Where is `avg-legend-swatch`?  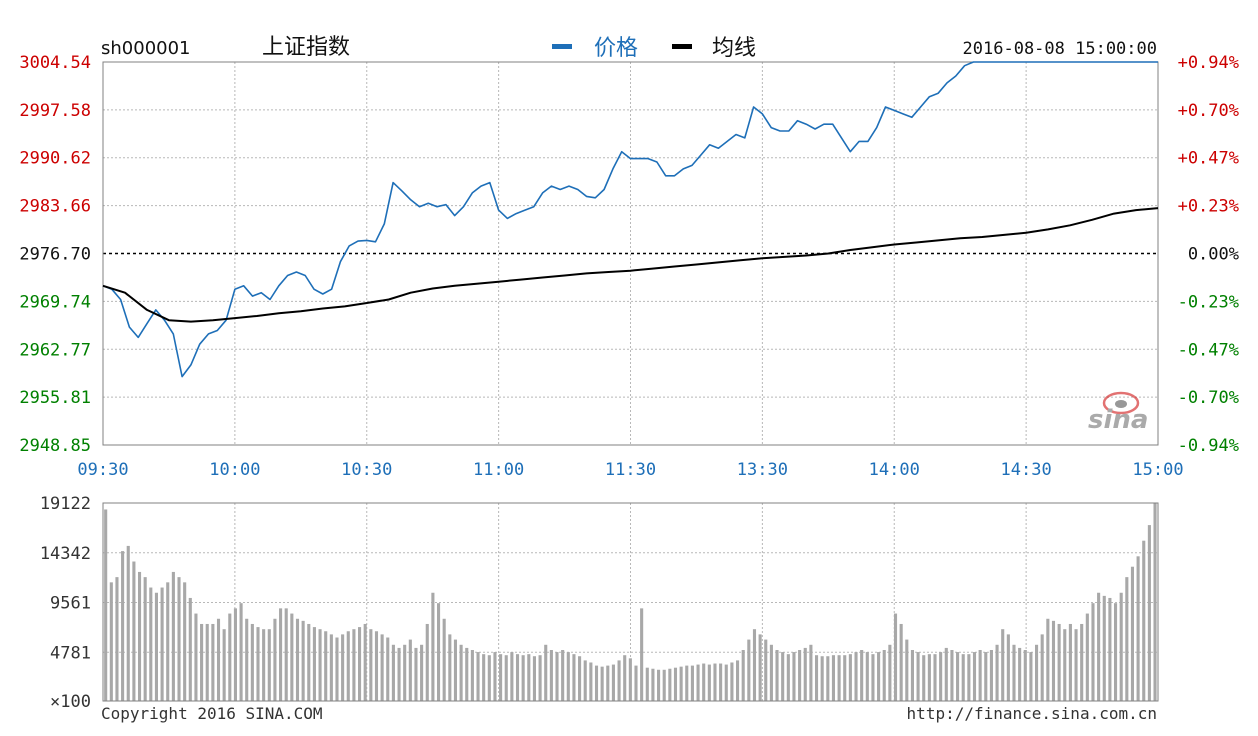
avg-legend-swatch is located at coordinates (682, 46).